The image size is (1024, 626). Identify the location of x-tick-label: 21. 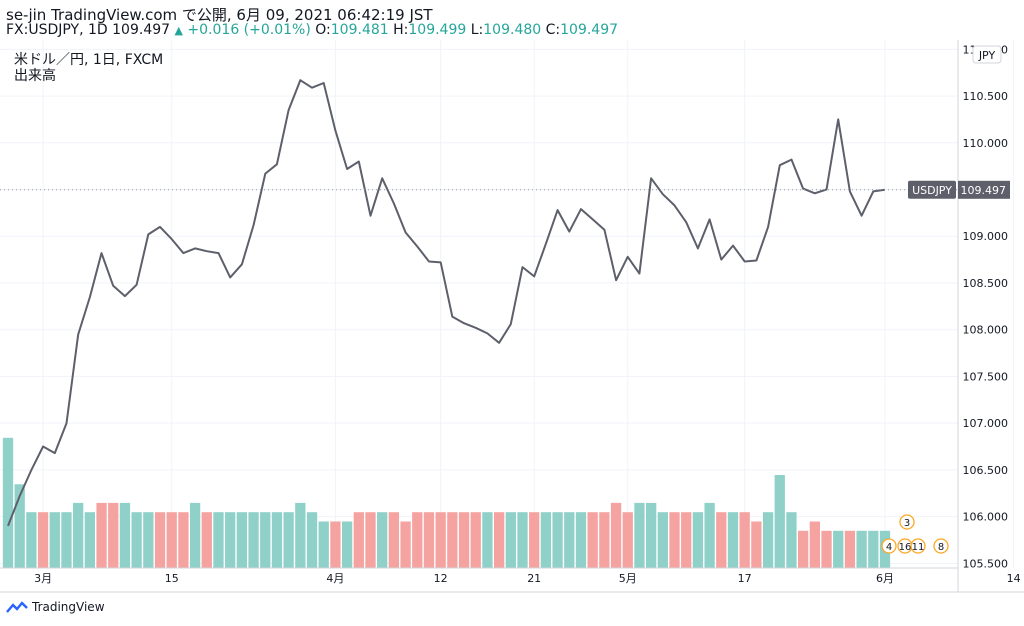
(534, 578).